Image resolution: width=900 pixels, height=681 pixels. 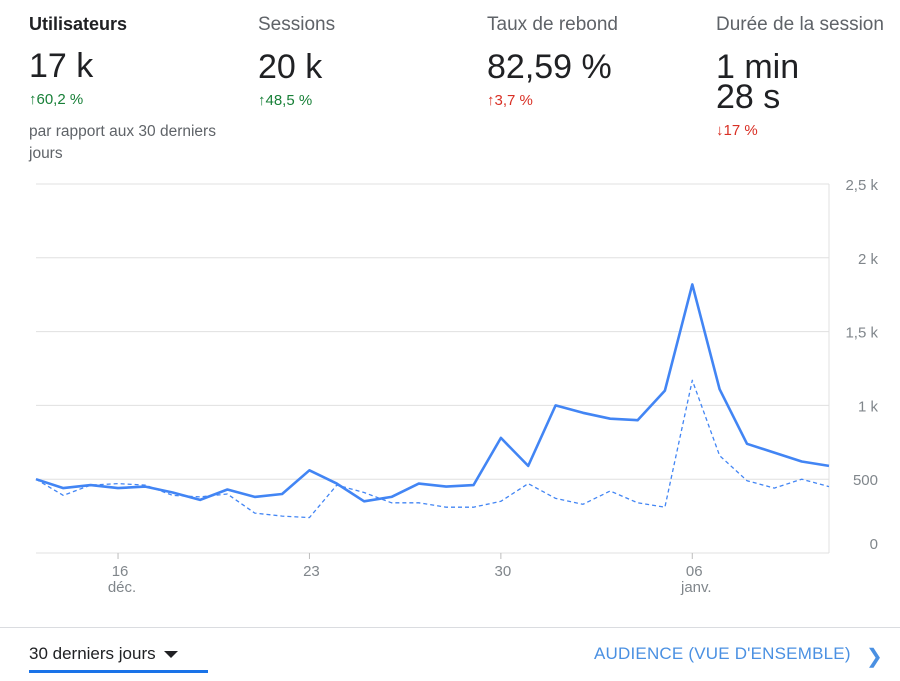 I want to click on metric-delta: ↓17 %, so click(x=737, y=130).